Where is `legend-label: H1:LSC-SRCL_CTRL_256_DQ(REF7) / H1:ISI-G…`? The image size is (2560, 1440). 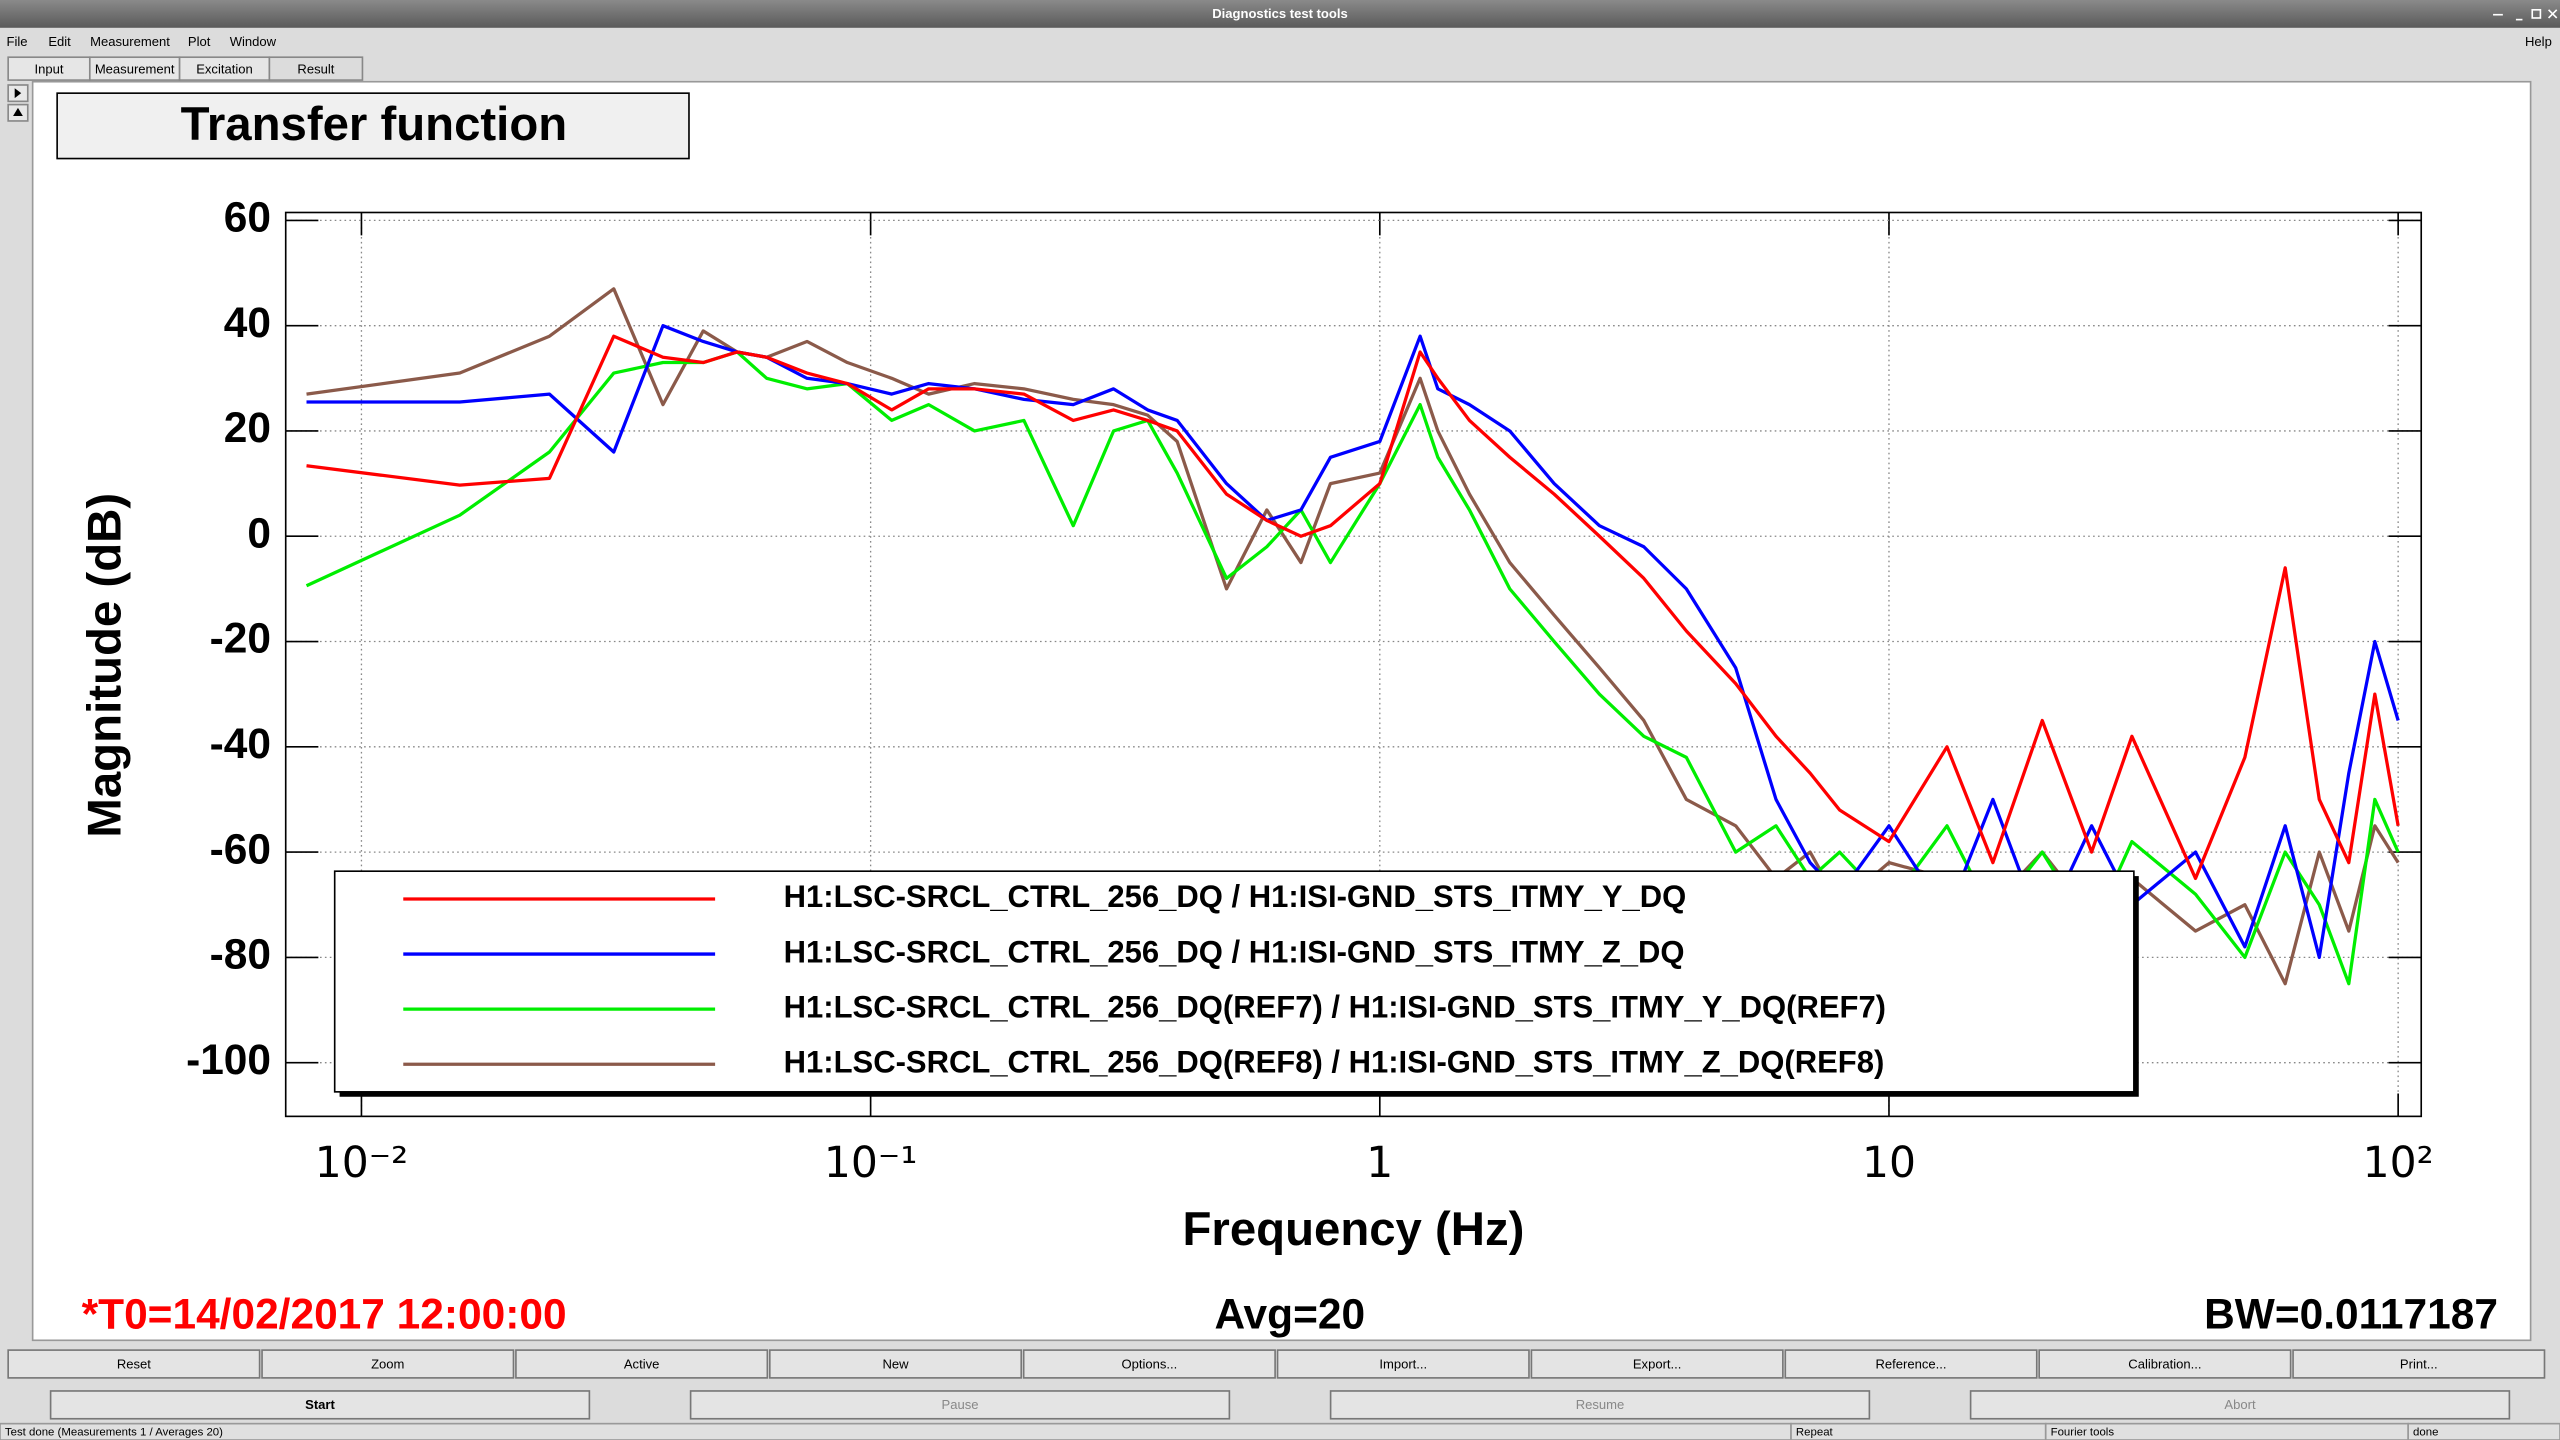
legend-label: H1:LSC-SRCL_CTRL_256_DQ(REF7) / H1:ISI-G… is located at coordinates (1335, 1006).